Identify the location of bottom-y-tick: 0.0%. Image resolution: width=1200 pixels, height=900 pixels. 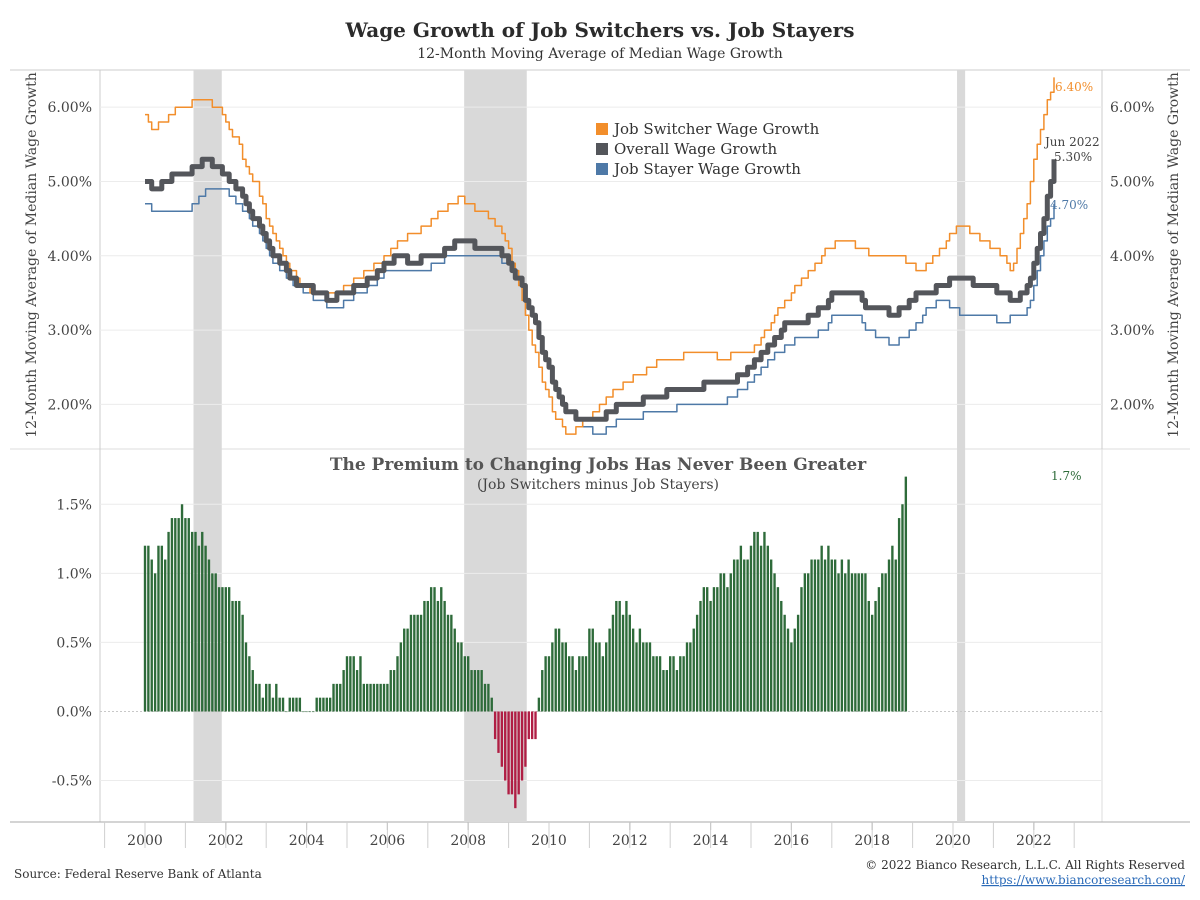
(74, 712).